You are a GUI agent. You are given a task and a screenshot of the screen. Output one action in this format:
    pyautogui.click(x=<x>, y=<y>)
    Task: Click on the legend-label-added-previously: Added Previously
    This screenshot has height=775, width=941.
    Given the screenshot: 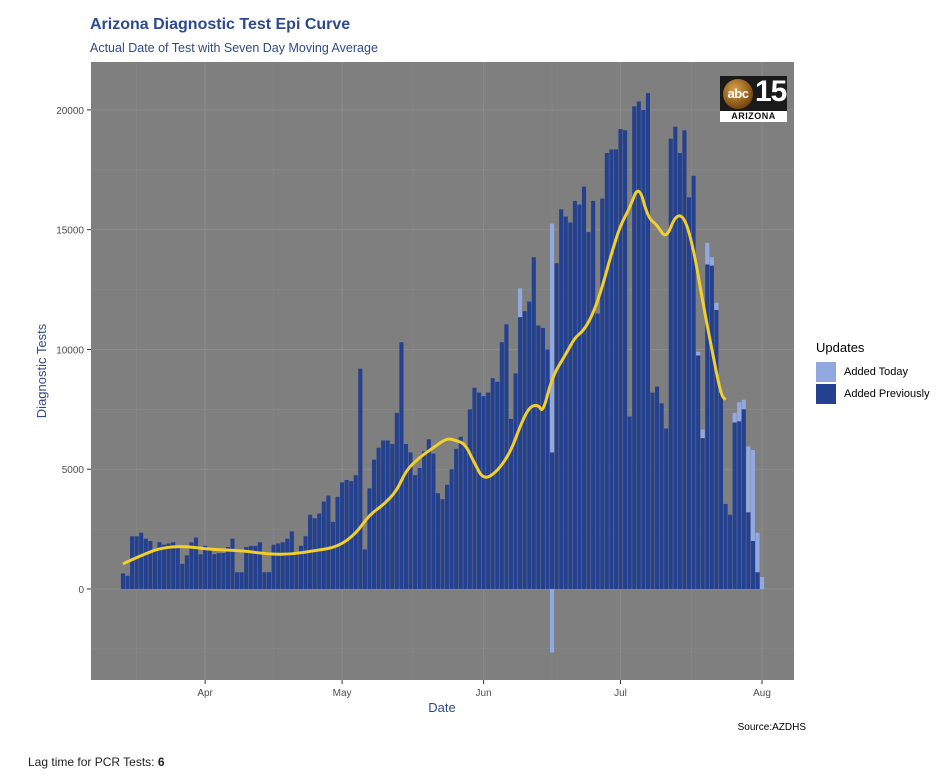 What is the action you would take?
    pyautogui.click(x=887, y=394)
    